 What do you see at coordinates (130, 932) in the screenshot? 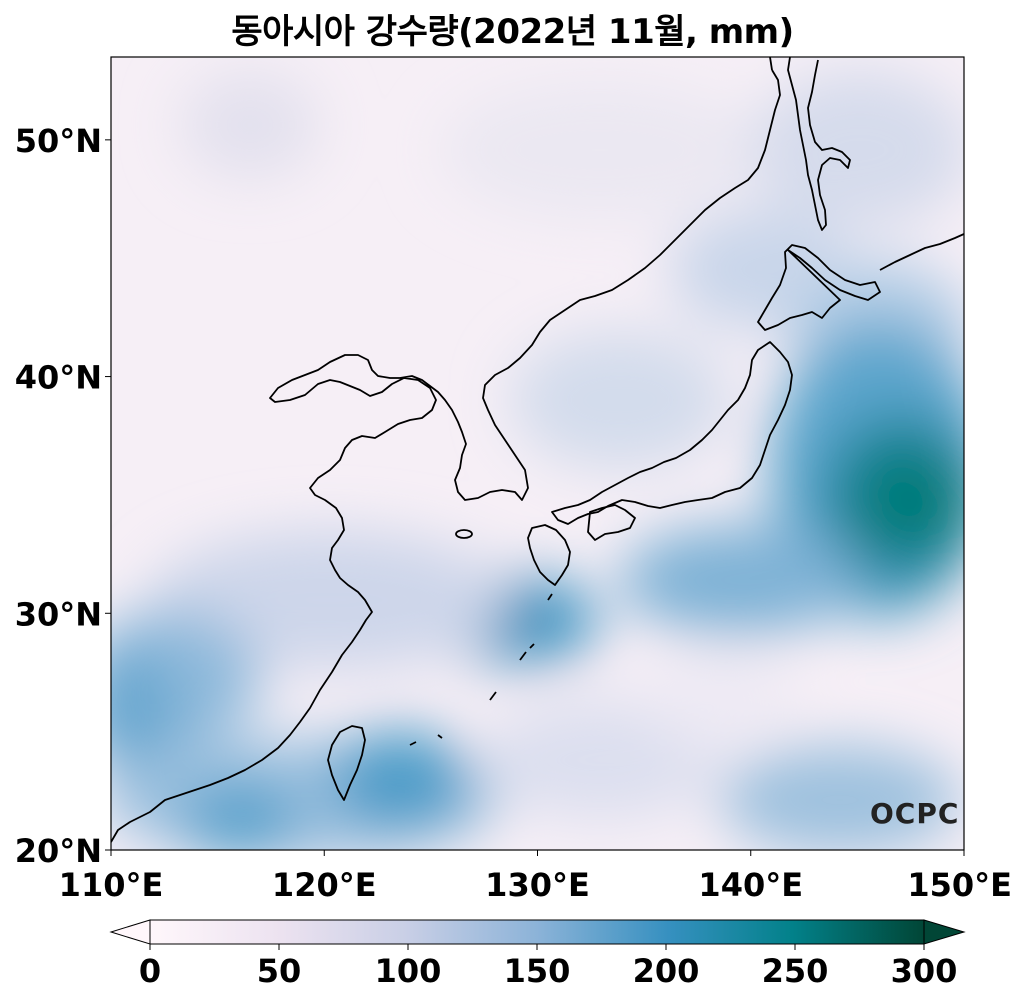
I see `colorbar-extend-low` at bounding box center [130, 932].